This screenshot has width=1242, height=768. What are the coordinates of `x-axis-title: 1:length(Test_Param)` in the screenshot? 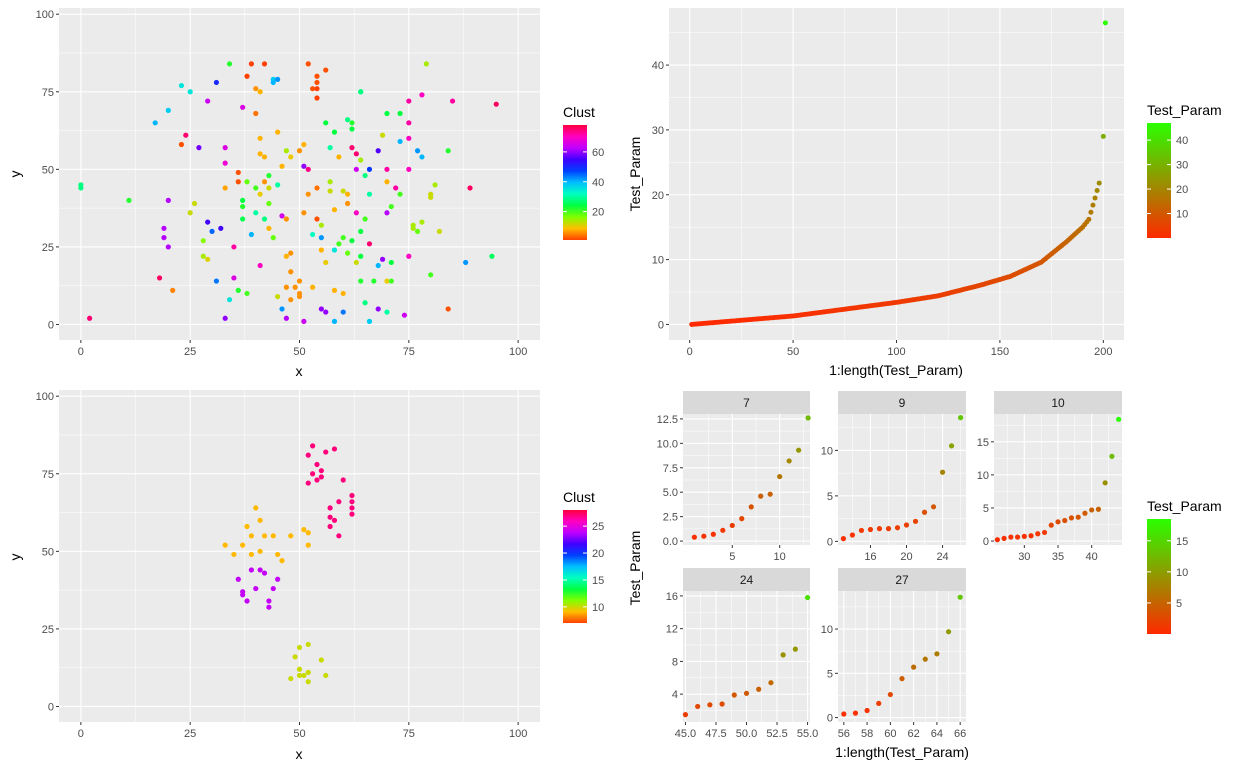 It's located at (902, 752).